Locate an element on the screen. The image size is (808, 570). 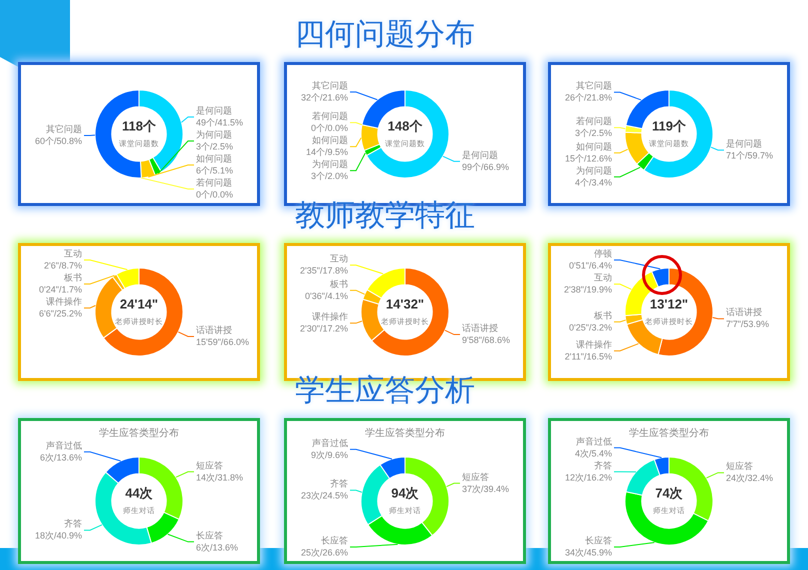
data-label: 14次/31.8% is located at coordinates (220, 477).